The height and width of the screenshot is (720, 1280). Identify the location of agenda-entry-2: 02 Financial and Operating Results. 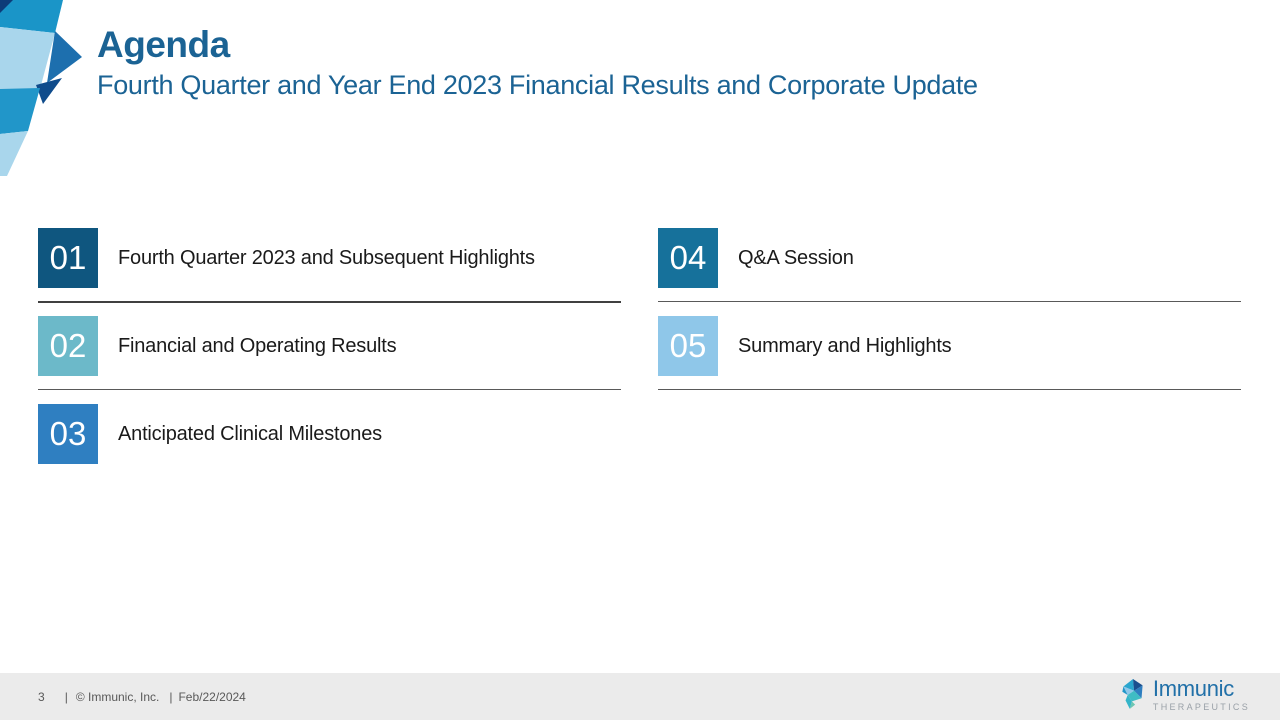
(329, 353).